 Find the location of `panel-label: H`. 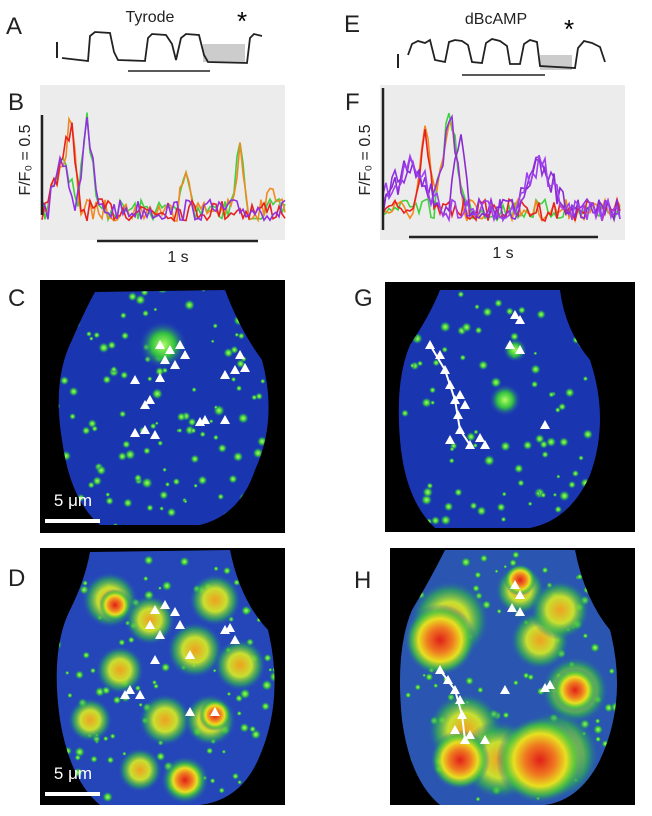

panel-label: H is located at coordinates (362, 580).